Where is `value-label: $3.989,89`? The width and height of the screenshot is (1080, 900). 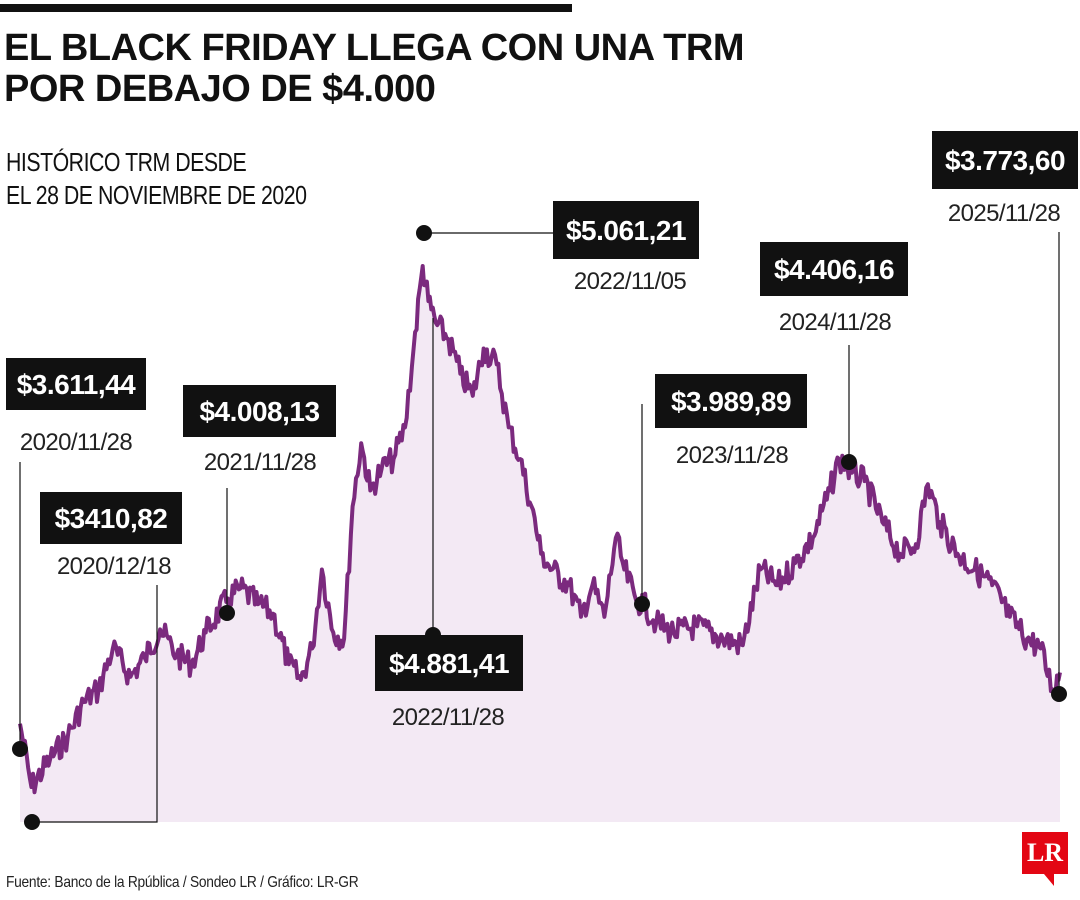
value-label: $3.989,89 is located at coordinates (731, 401).